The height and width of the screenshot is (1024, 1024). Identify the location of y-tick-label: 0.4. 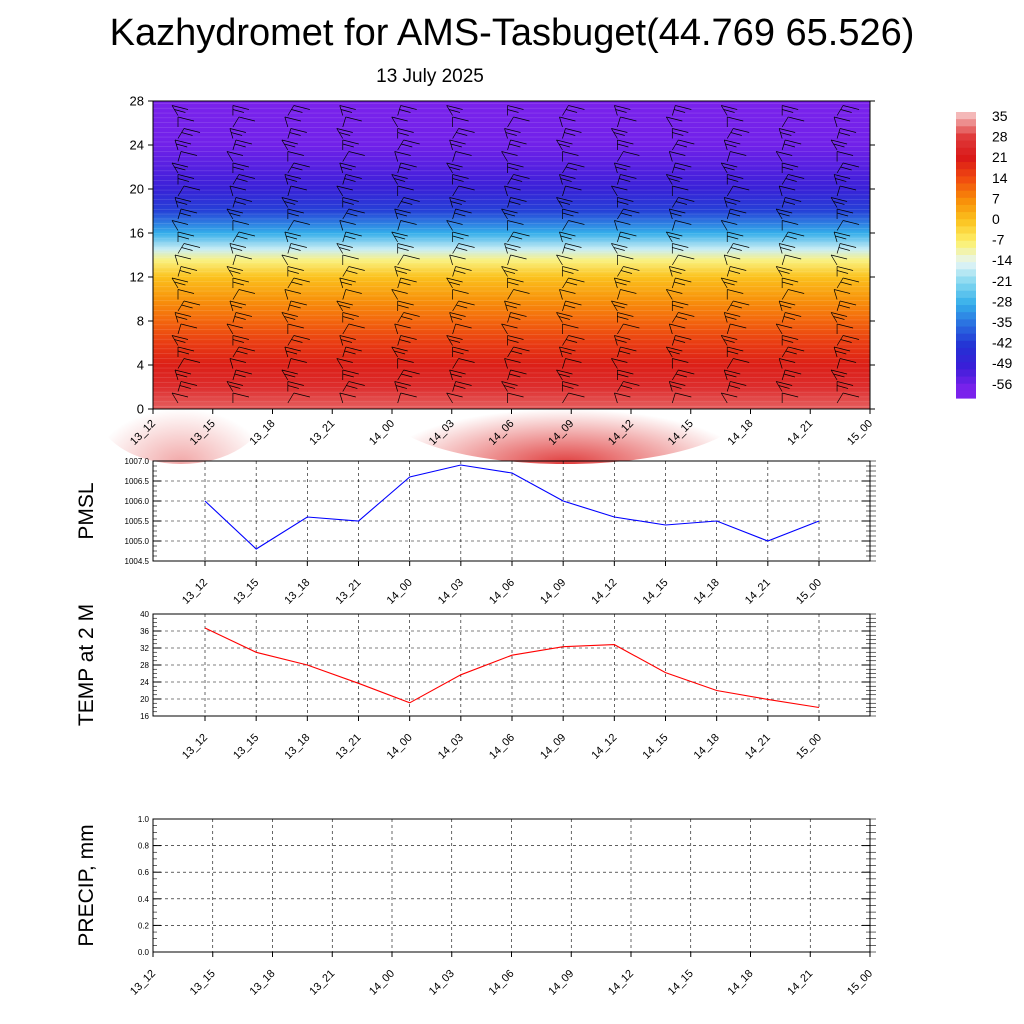
(144, 899).